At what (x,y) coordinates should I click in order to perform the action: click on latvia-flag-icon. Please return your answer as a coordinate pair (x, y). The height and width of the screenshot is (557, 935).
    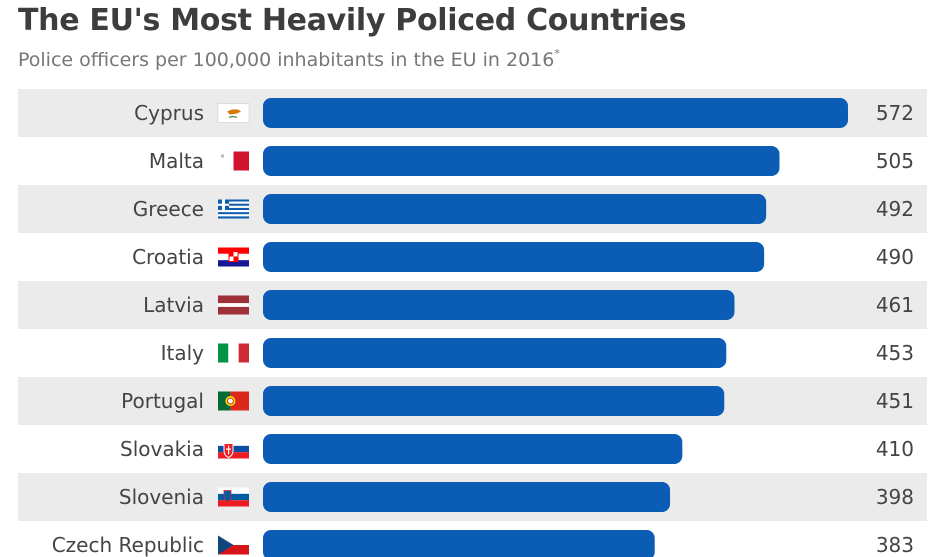
    Looking at the image, I should click on (233, 305).